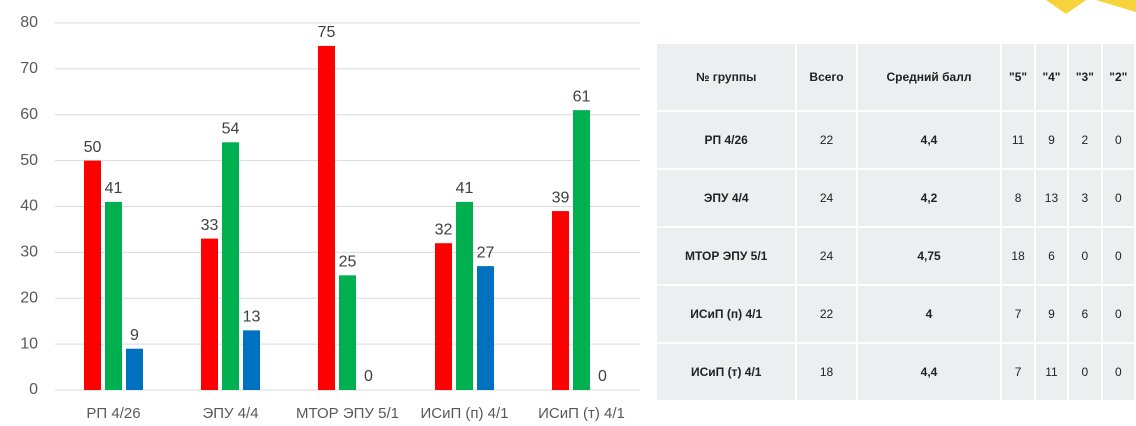 The width and height of the screenshot is (1136, 426). Describe the element at coordinates (581, 413) in the screenshot. I see `x-tick-label: ИСиП (т) 4/1` at that location.